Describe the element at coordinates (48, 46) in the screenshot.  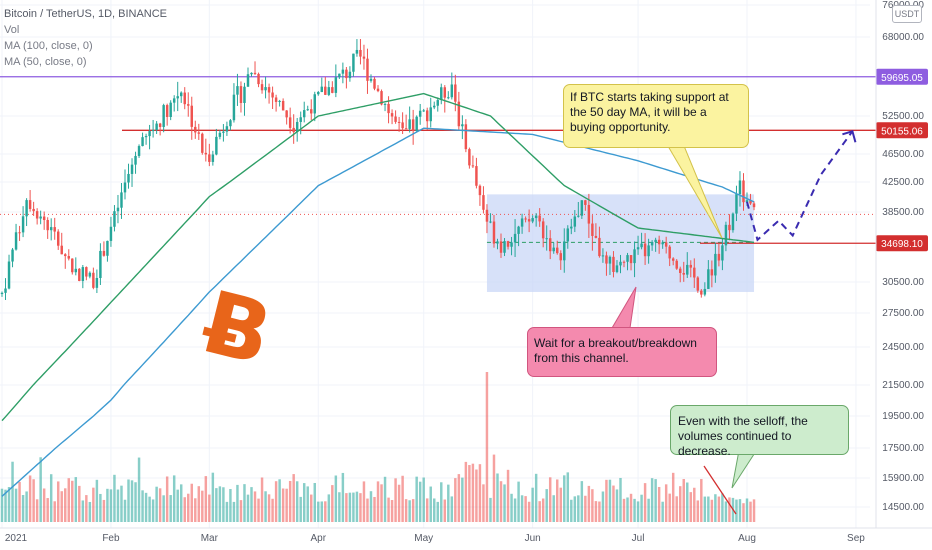
I see `indicator-ma100: MA (100, close, 0)` at that location.